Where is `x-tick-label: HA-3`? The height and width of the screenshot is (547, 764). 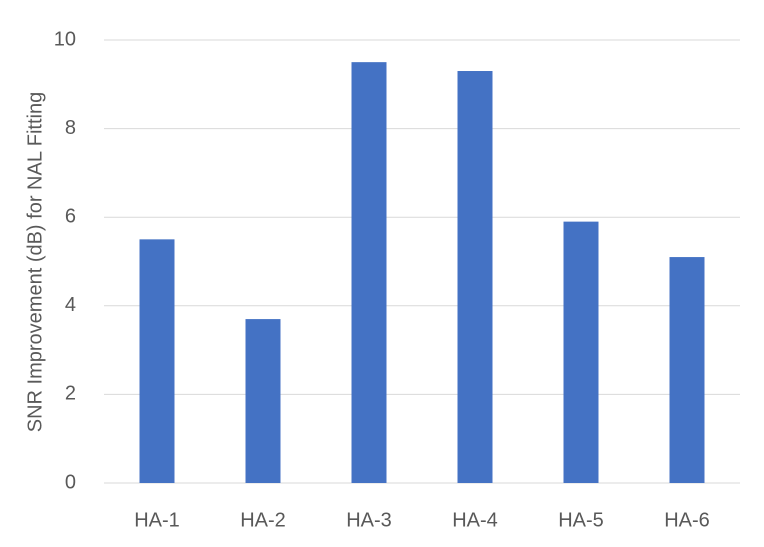 x-tick-label: HA-3 is located at coordinates (369, 520).